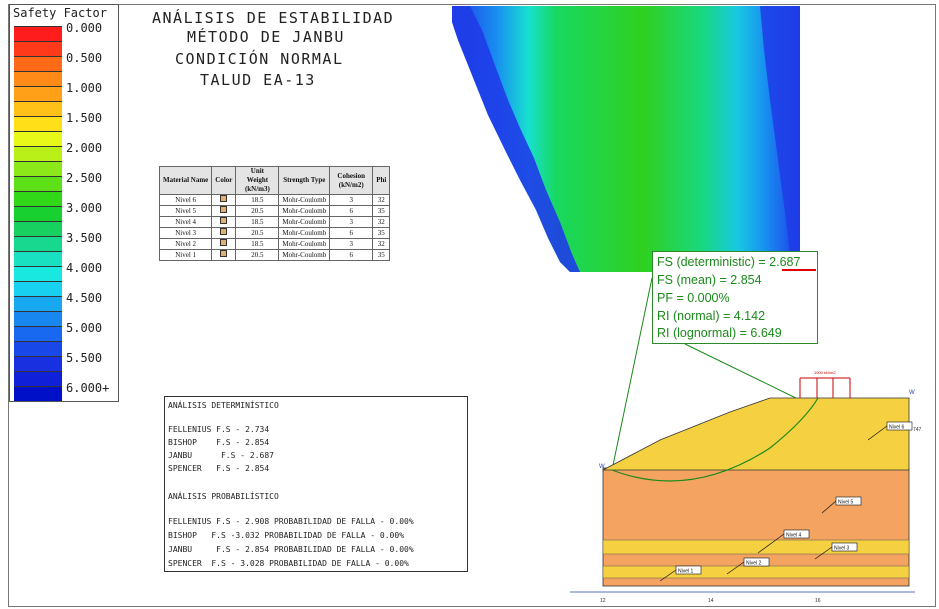 The width and height of the screenshot is (939, 609). What do you see at coordinates (219, 429) in the screenshot?
I see `det-line-fellenius: FELLENIUS F.S - 2.734` at bounding box center [219, 429].